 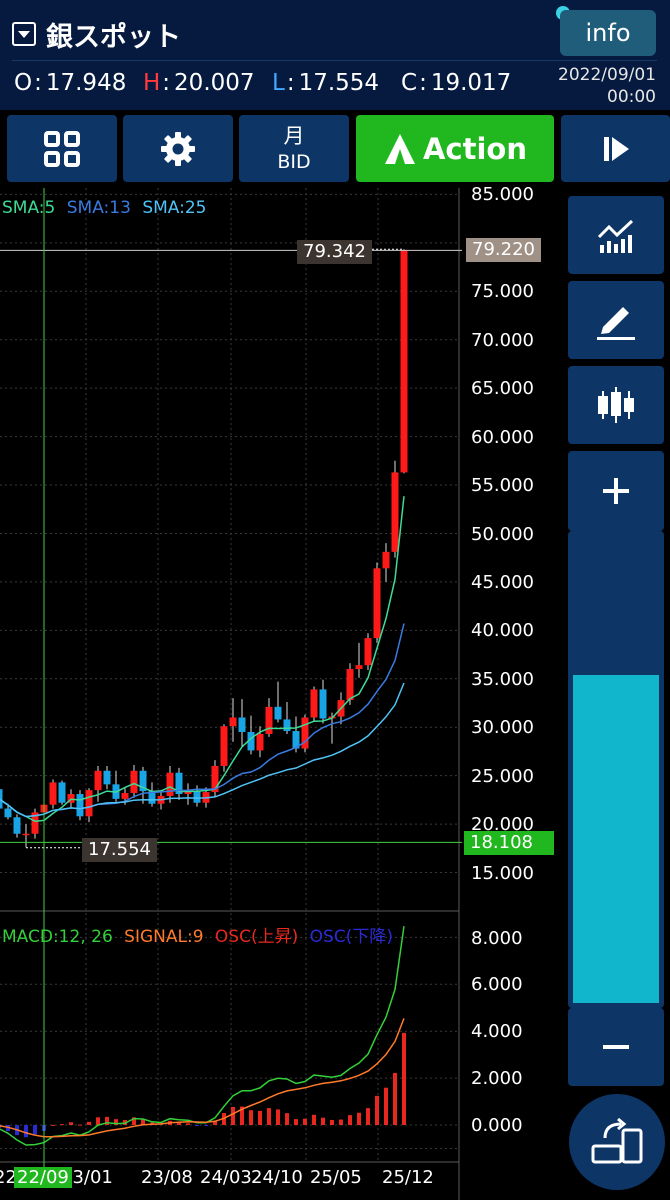 I want to click on y-tick-label: 70.000, so click(x=502, y=340).